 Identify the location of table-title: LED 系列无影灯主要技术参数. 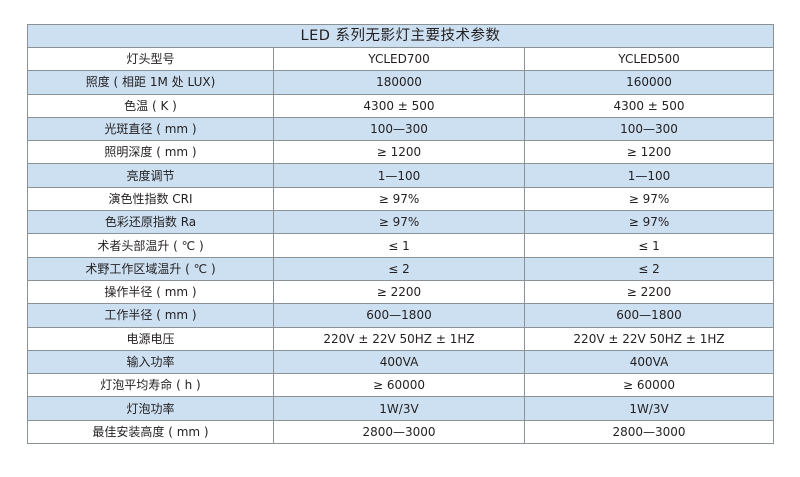
(400, 36).